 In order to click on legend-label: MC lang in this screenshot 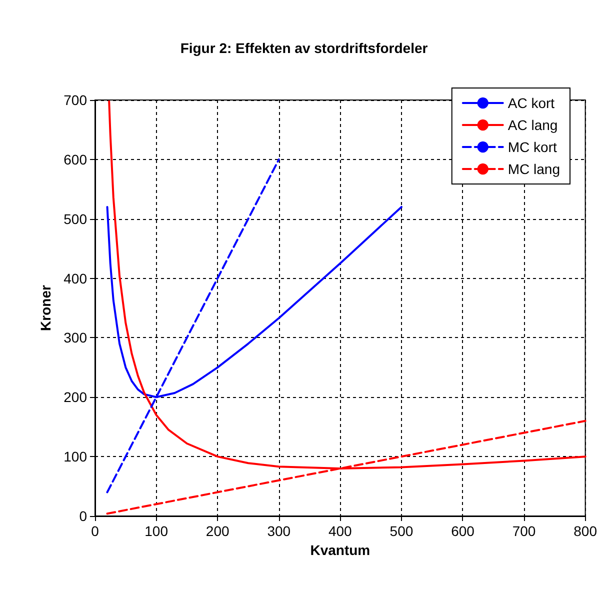, I will do `click(534, 169)`.